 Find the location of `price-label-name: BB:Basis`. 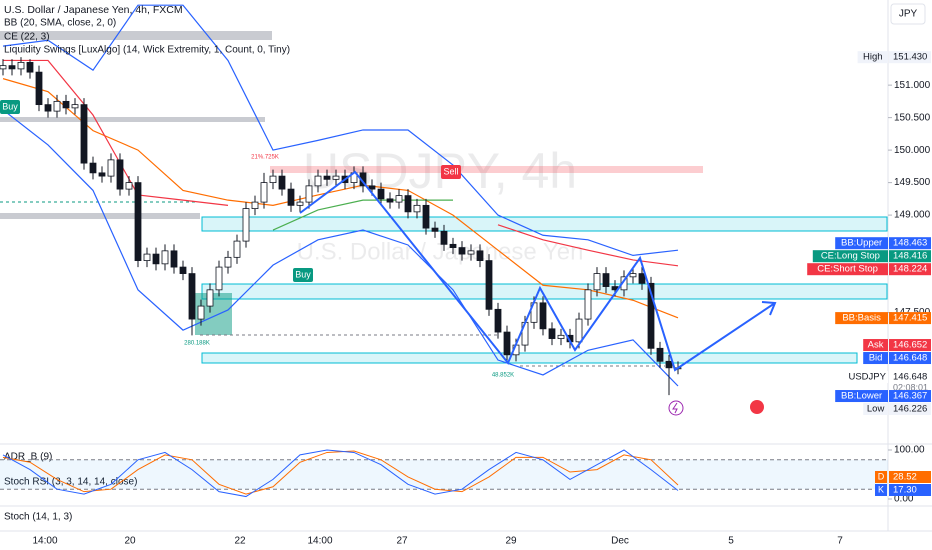

price-label-name: BB:Basis is located at coordinates (861, 318).